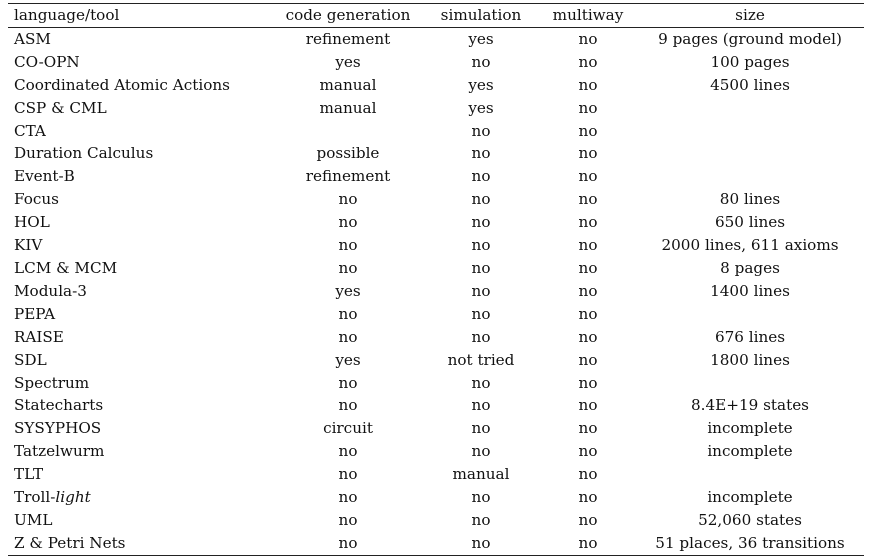 This screenshot has height=557, width=870. What do you see at coordinates (60, 107) in the screenshot?
I see `cell-language-tool: CSP & CML` at bounding box center [60, 107].